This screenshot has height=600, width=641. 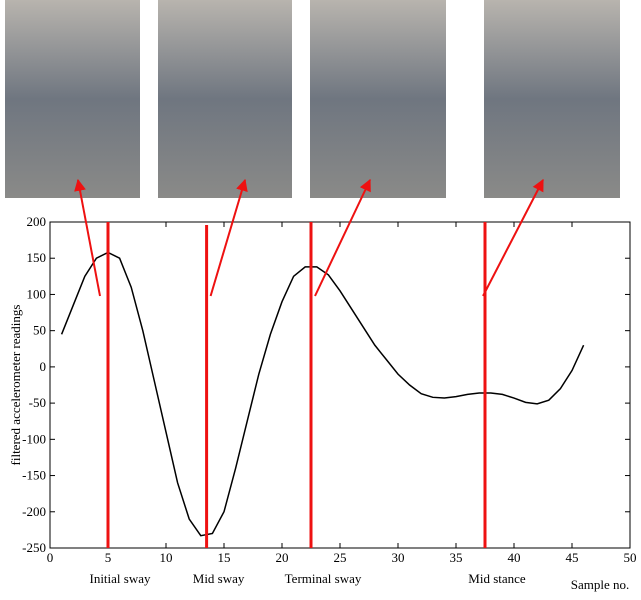 What do you see at coordinates (600, 584) in the screenshot?
I see `x-axis-label: Sample no.` at bounding box center [600, 584].